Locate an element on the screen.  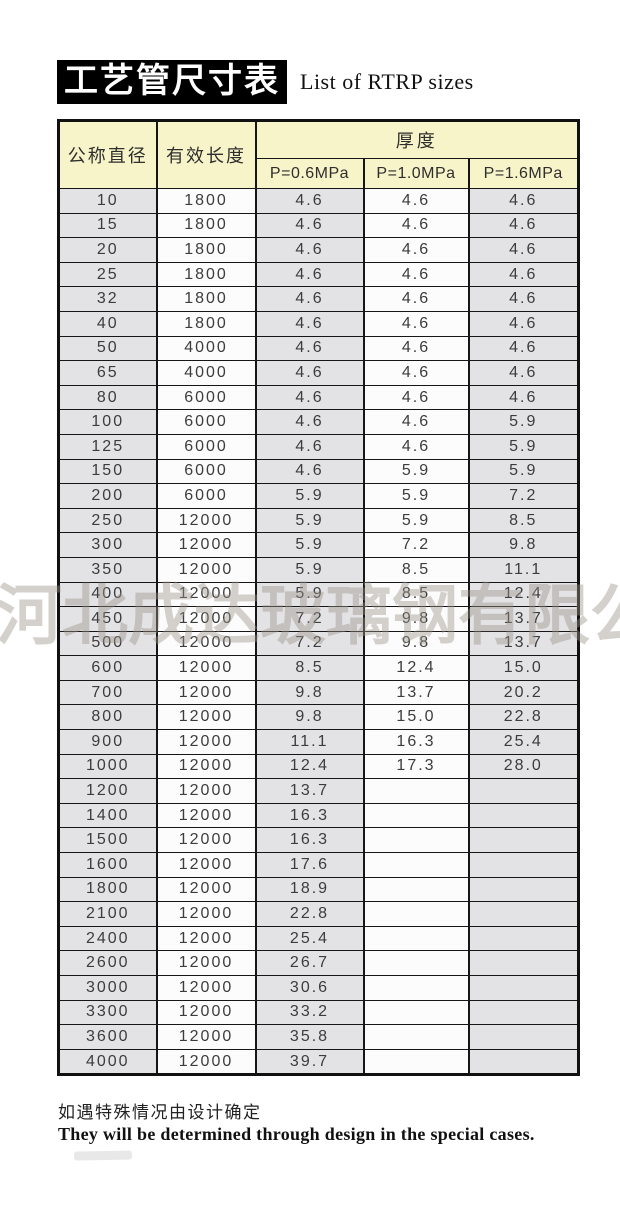
cell-diameter: 1200 is located at coordinates (107, 791).